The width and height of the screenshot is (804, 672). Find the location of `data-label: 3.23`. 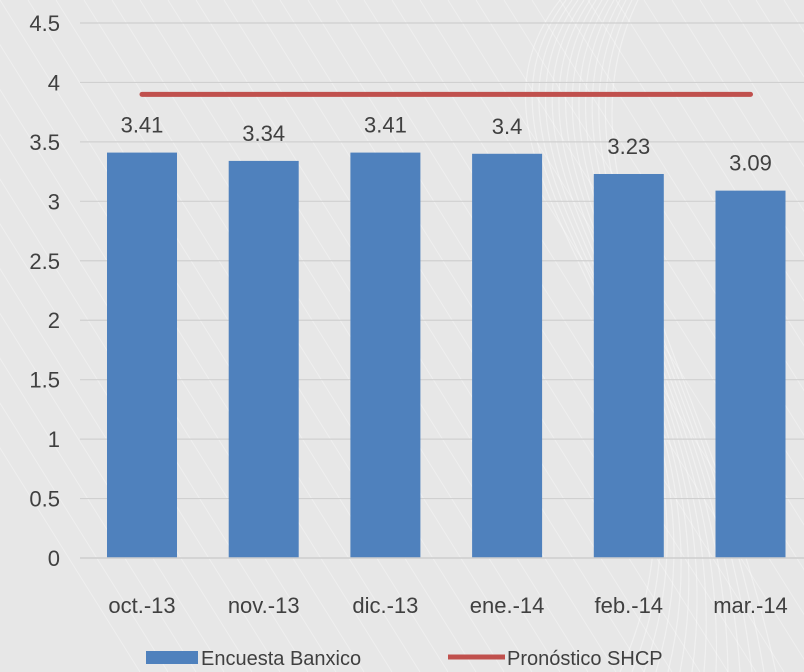

data-label: 3.23 is located at coordinates (628, 146).